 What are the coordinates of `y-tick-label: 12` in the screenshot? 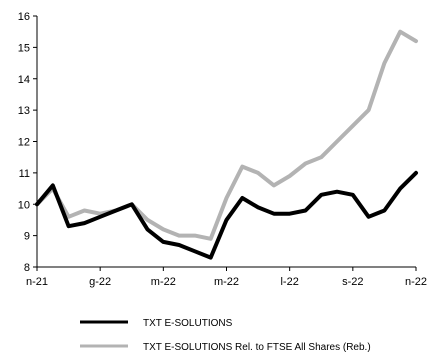 It's located at (24, 143).